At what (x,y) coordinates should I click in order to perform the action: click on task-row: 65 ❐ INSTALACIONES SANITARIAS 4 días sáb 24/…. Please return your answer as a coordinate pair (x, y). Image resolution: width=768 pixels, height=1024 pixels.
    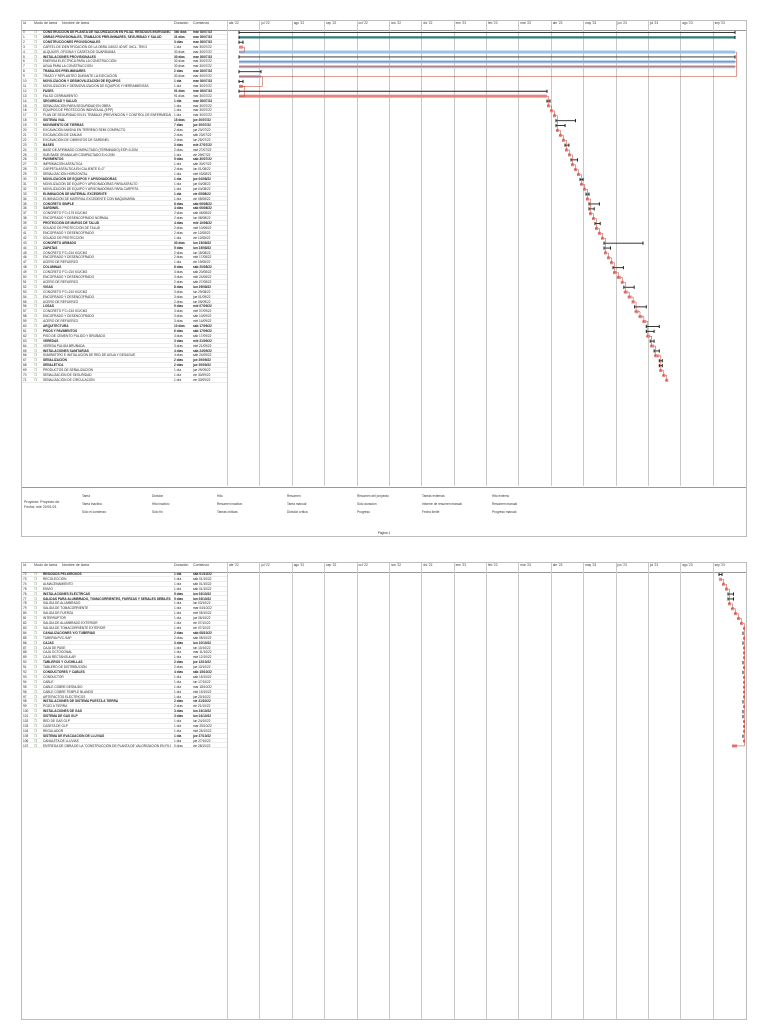
    Looking at the image, I should click on (124, 351).